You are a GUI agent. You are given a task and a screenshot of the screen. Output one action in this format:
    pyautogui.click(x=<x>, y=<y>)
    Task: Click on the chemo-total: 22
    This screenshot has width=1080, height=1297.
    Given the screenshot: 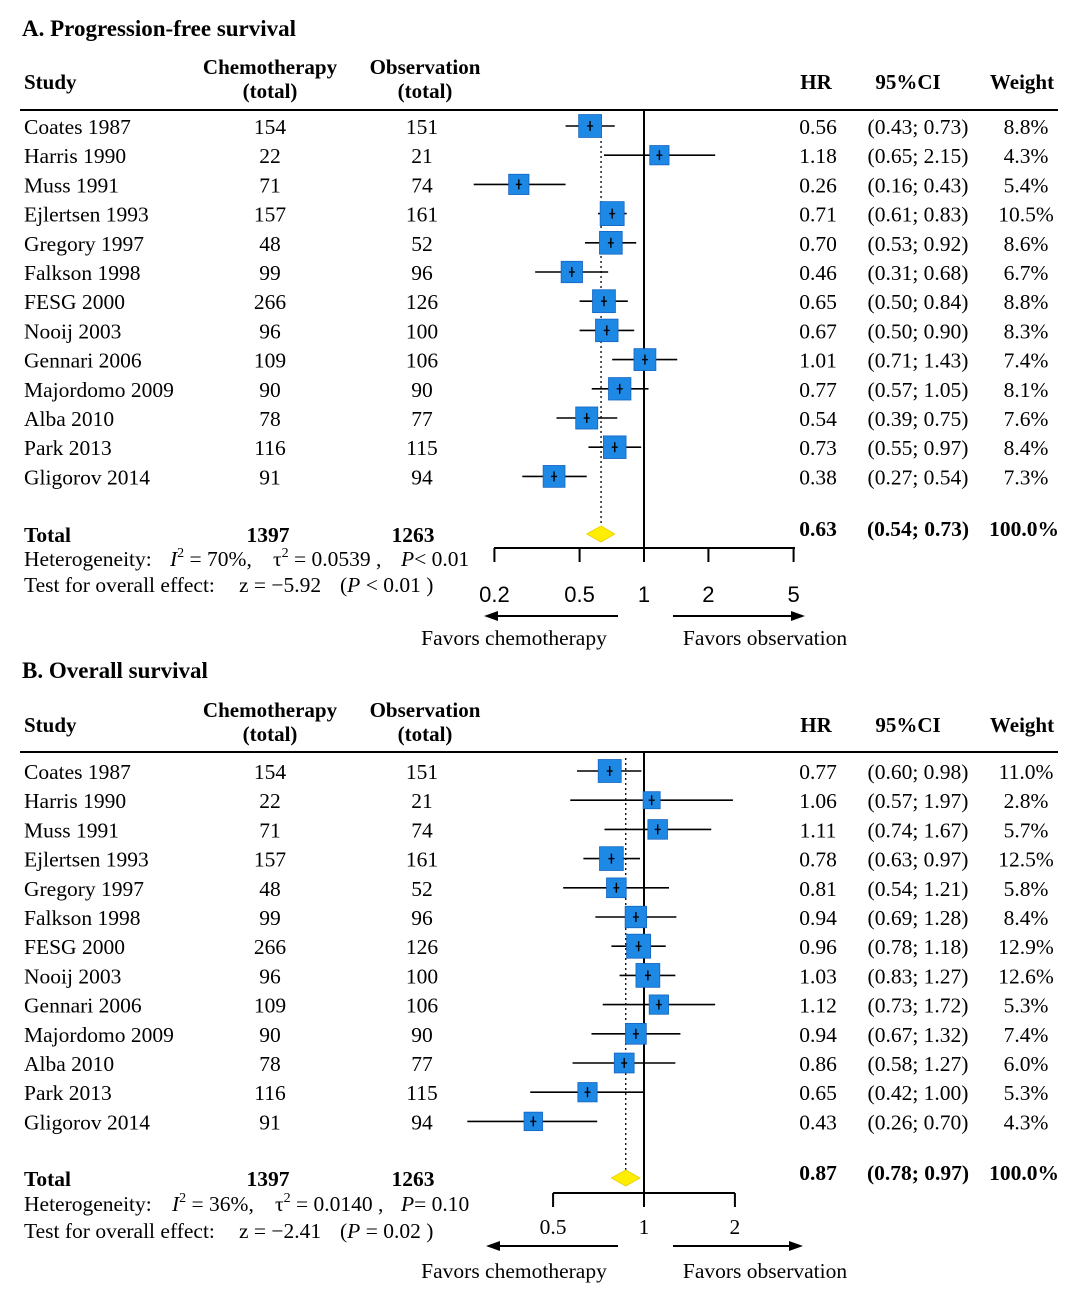 What is the action you would take?
    pyautogui.click(x=270, y=801)
    